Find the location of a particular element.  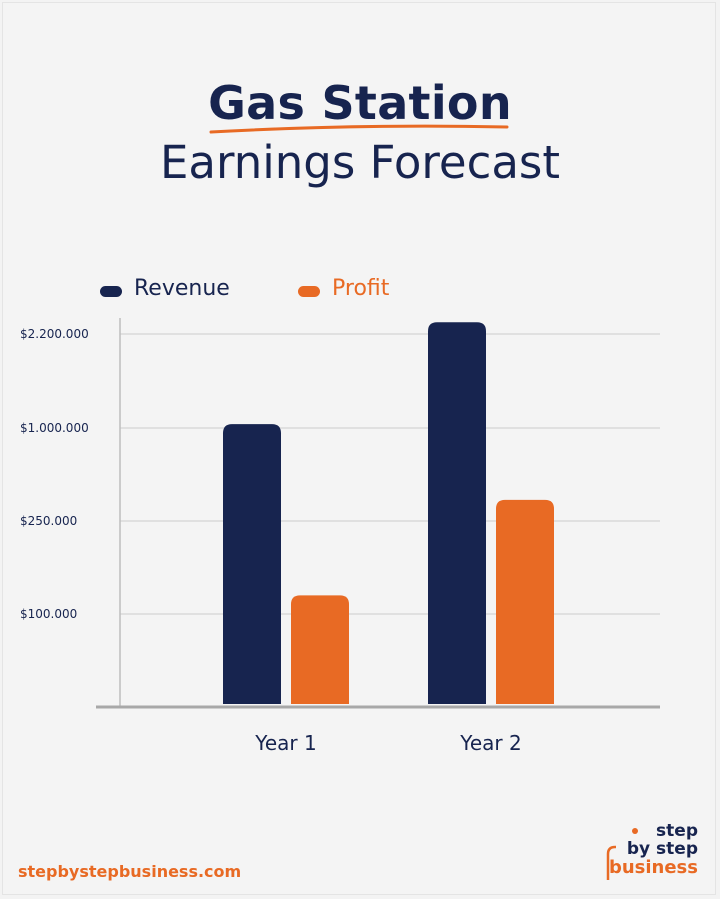

legend-swatch-profit is located at coordinates (309, 291).